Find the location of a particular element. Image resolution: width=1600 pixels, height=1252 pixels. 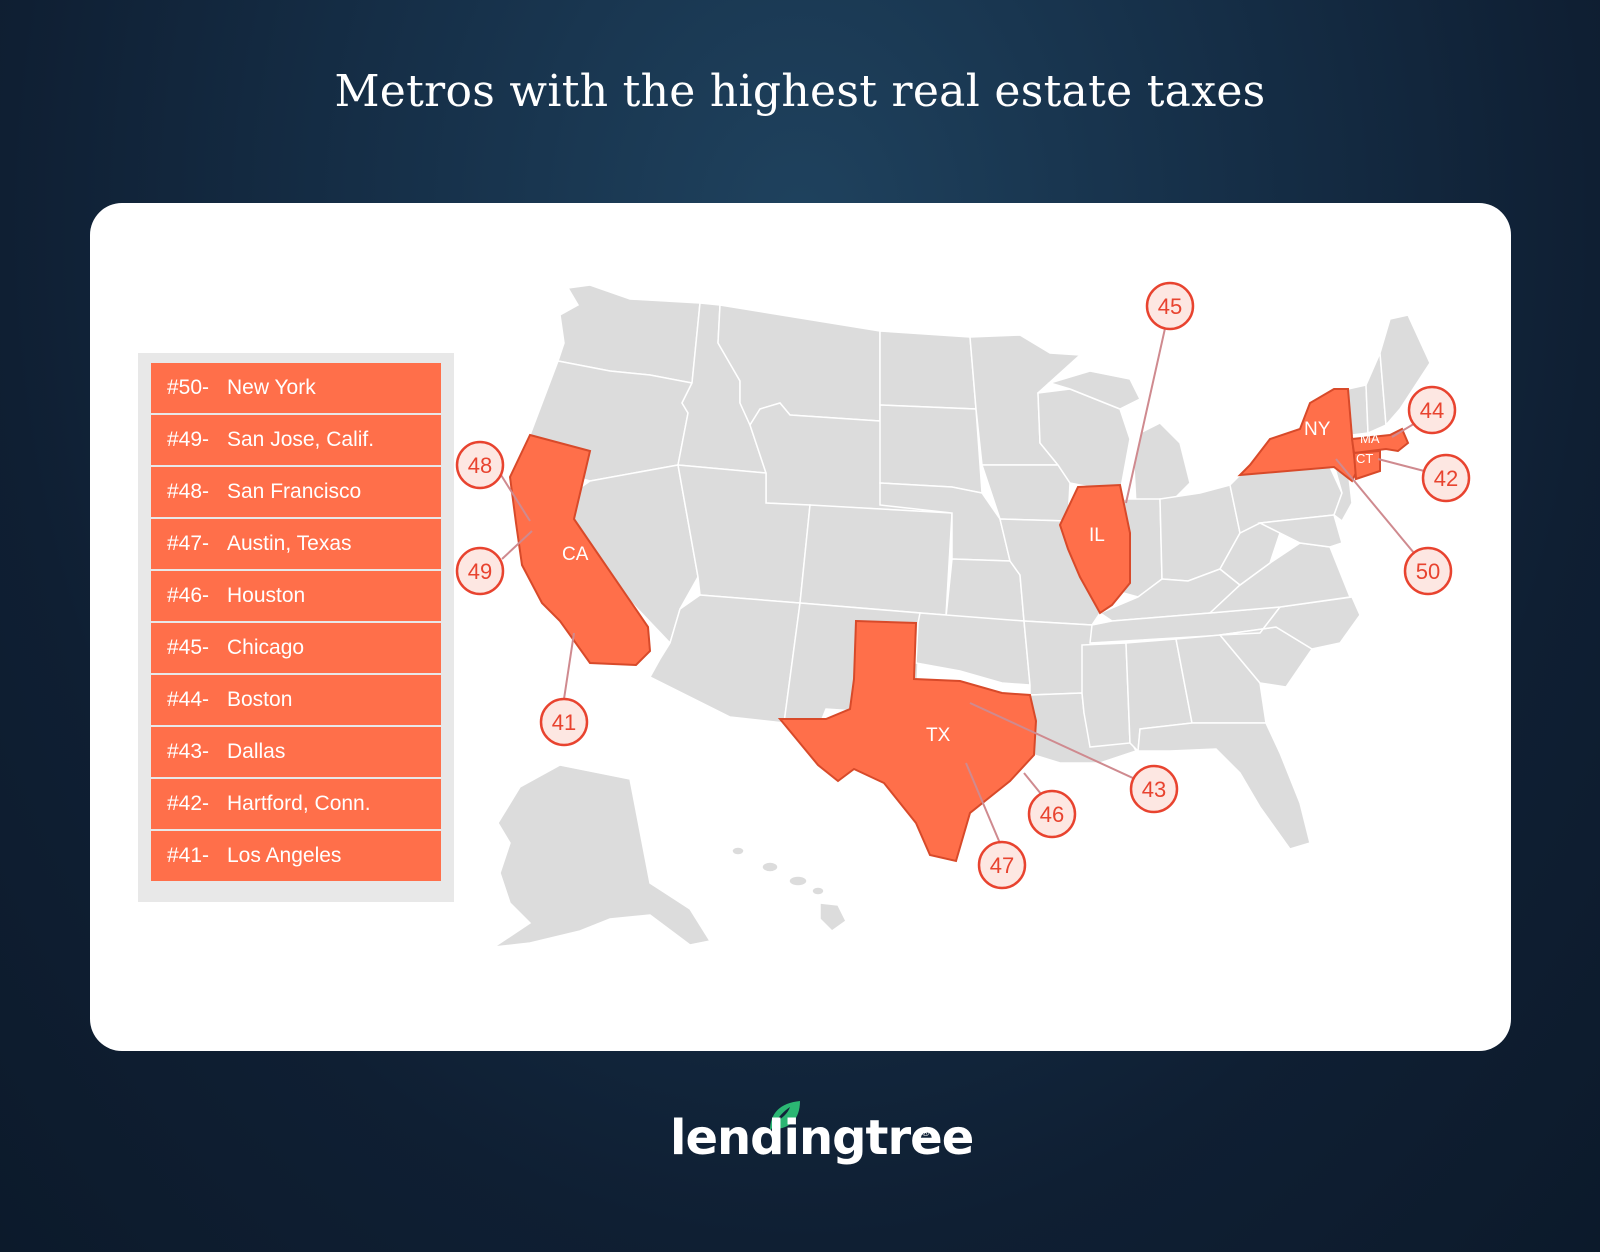

state-mt is located at coordinates (799, 365).